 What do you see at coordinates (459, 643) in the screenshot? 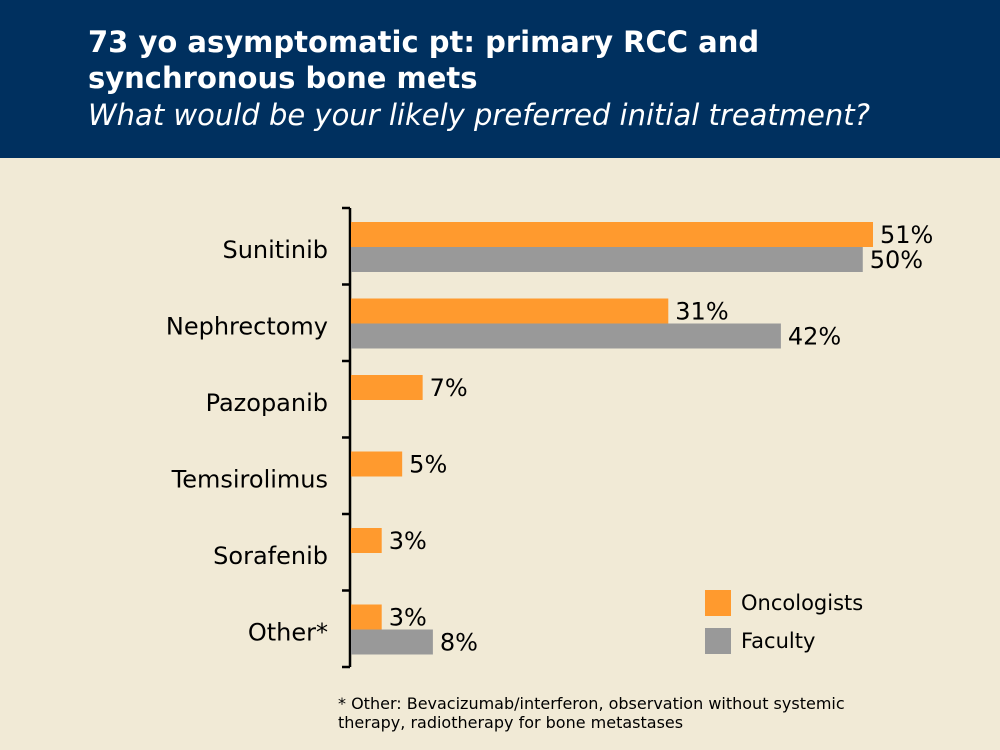
I see `data-label: 8%` at bounding box center [459, 643].